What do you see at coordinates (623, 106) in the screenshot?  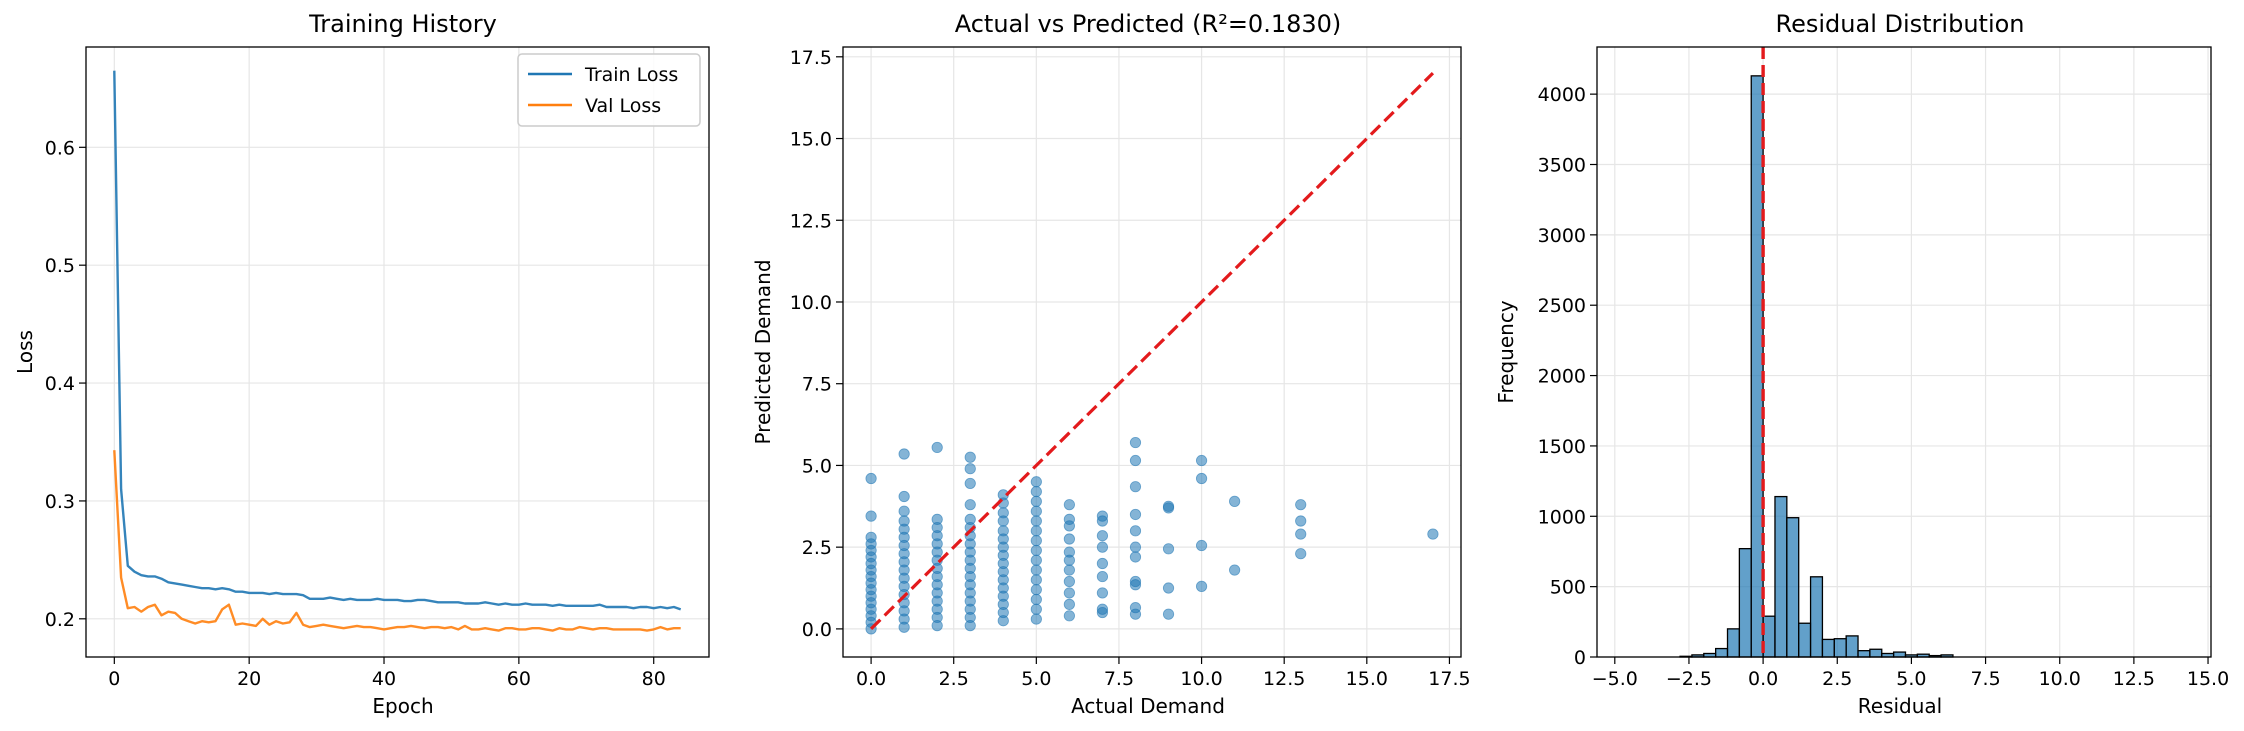 I see `legend-label-val-loss: Val Loss` at bounding box center [623, 106].